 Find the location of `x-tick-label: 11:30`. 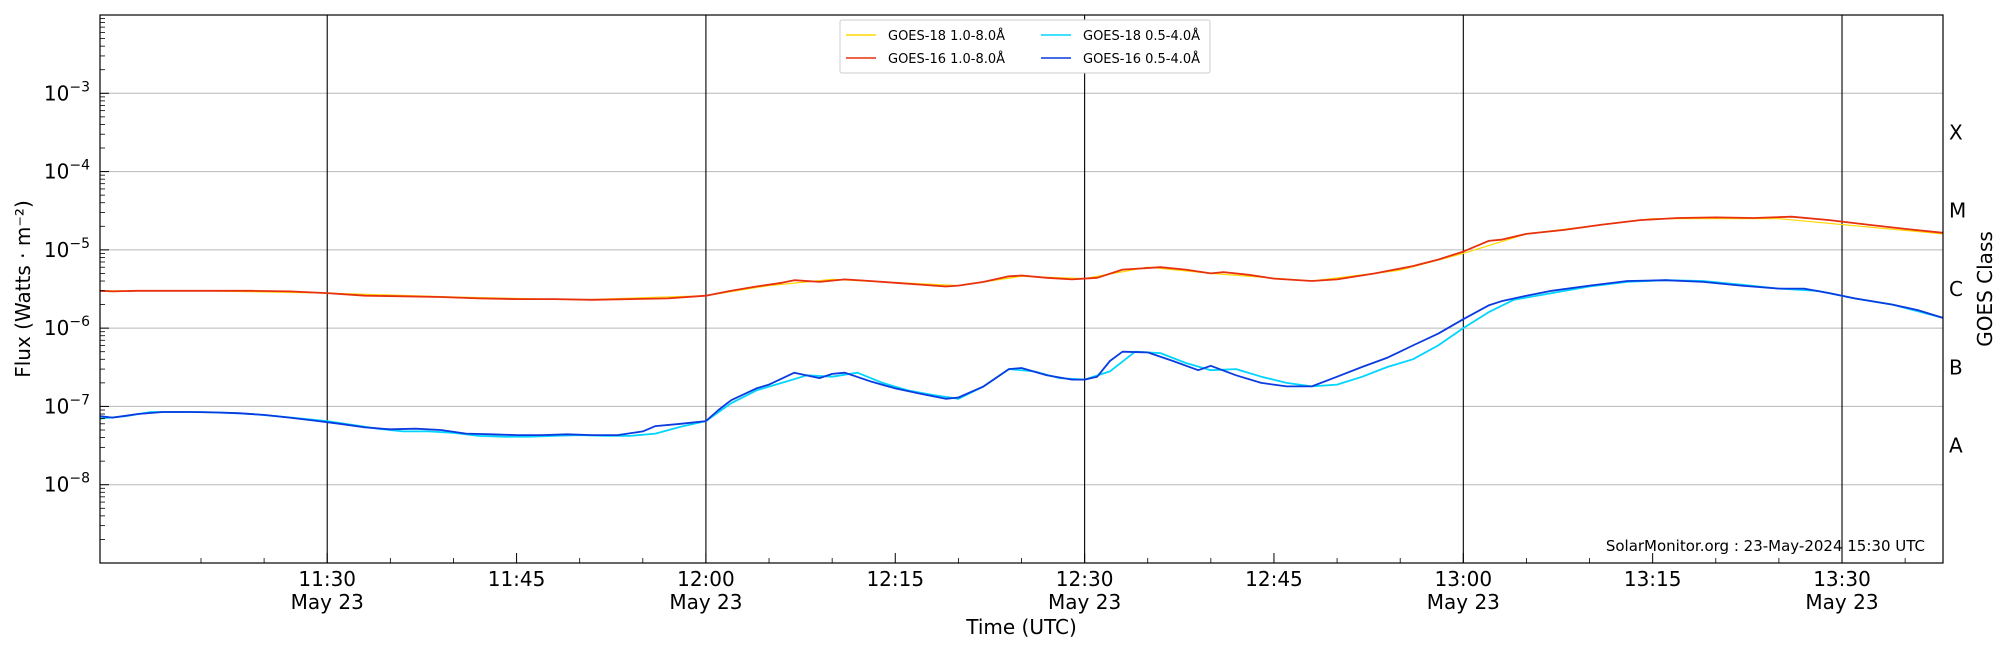

x-tick-label: 11:30 is located at coordinates (327, 579).